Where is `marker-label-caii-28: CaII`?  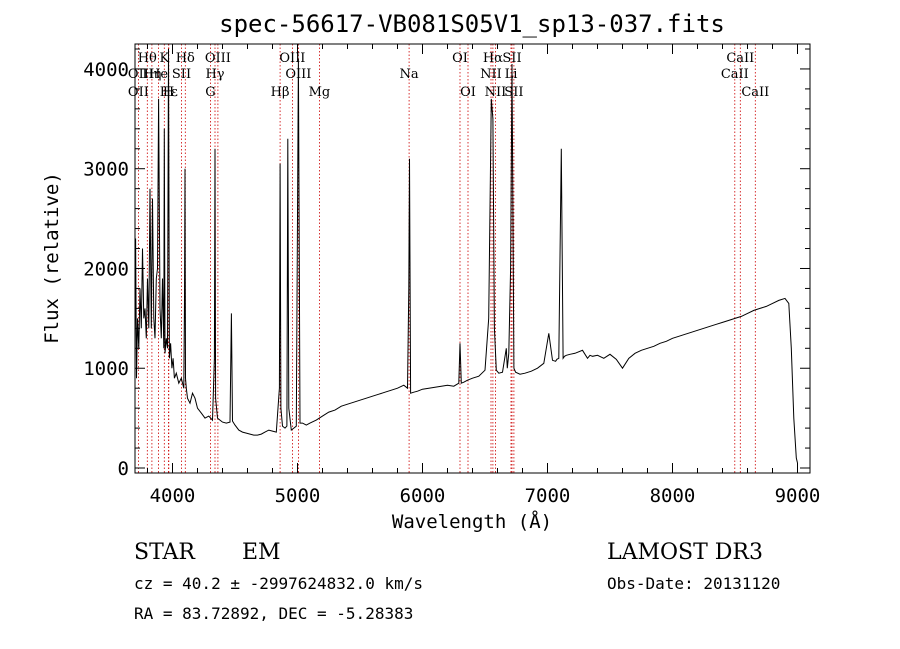 marker-label-caii-28: CaII is located at coordinates (755, 92).